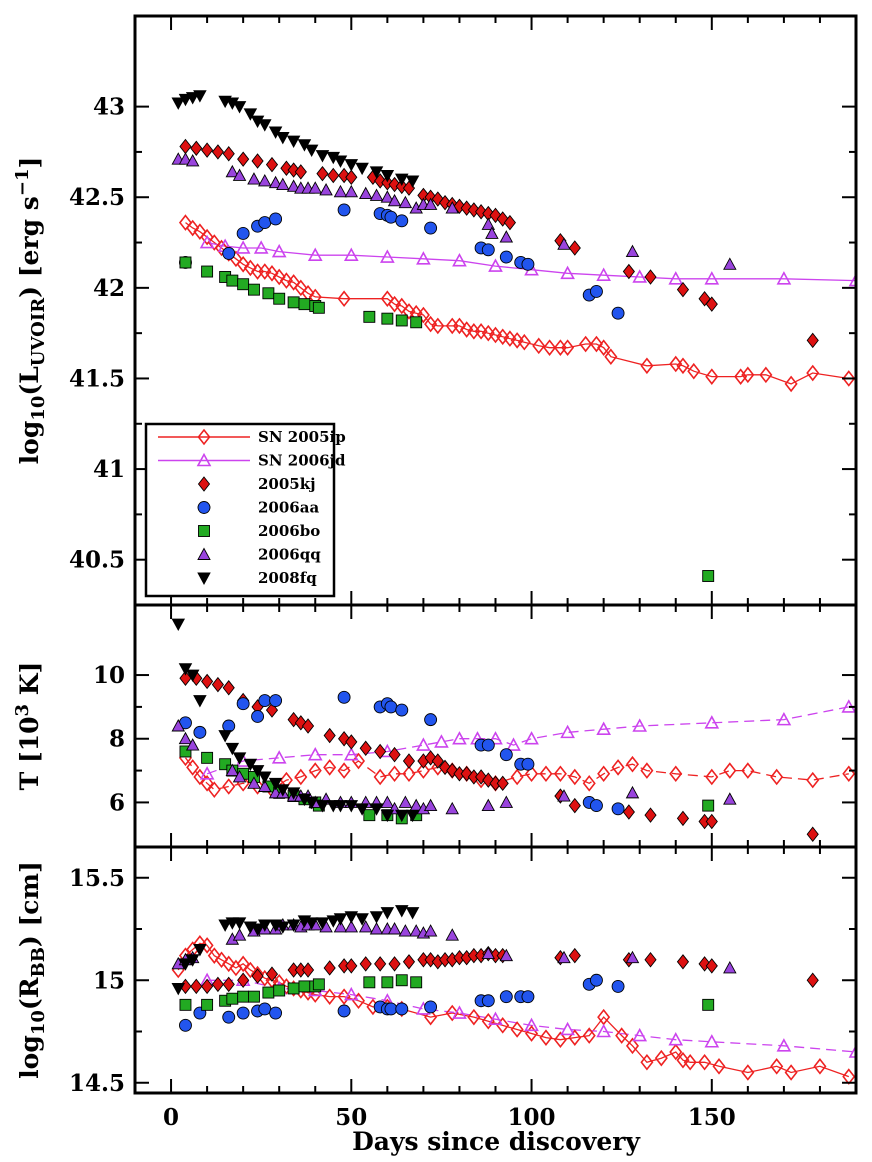 This screenshot has height=1162, width=872. Describe the element at coordinates (302, 437) in the screenshot. I see `legend-label-2005ip: SN 2005ip` at that location.